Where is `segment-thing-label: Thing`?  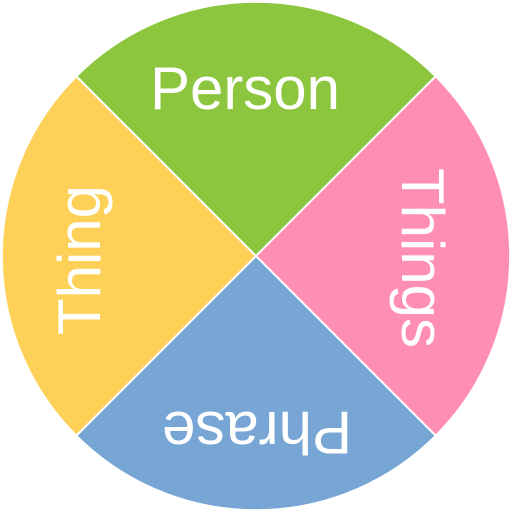 segment-thing-label: Thing is located at coordinates (79, 260).